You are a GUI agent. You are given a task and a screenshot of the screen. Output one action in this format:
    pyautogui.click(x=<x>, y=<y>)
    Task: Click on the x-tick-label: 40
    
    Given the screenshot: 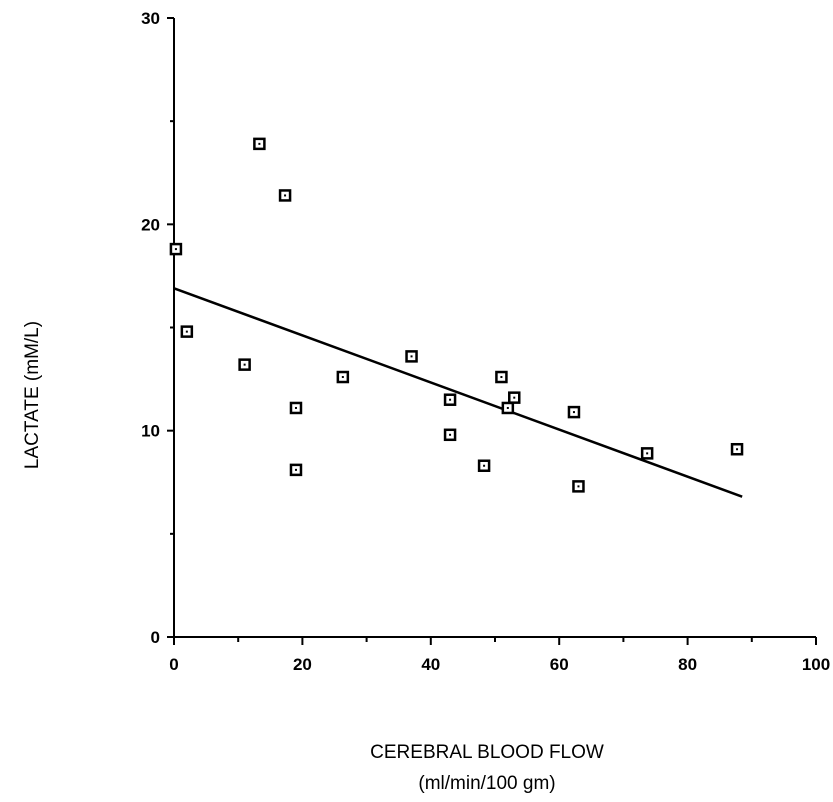 What is the action you would take?
    pyautogui.click(x=430, y=664)
    